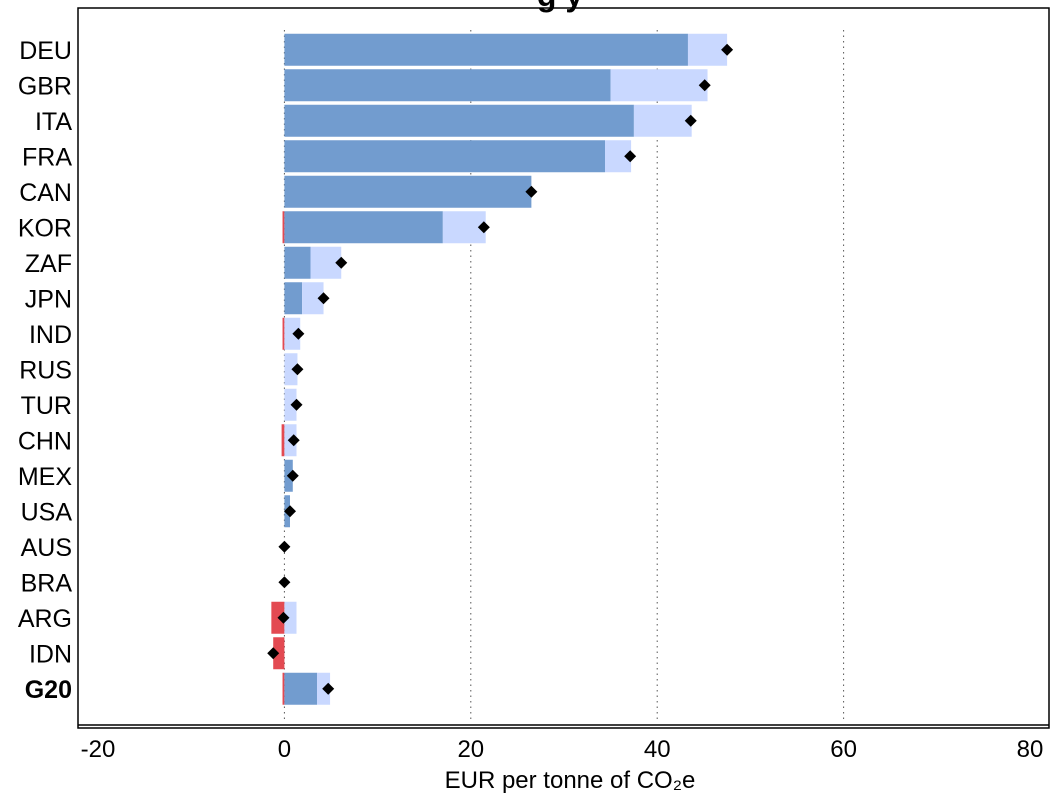 The width and height of the screenshot is (1051, 805). I want to click on x-tick-labels: -20 0 20 40 60 80, so click(562, 749).